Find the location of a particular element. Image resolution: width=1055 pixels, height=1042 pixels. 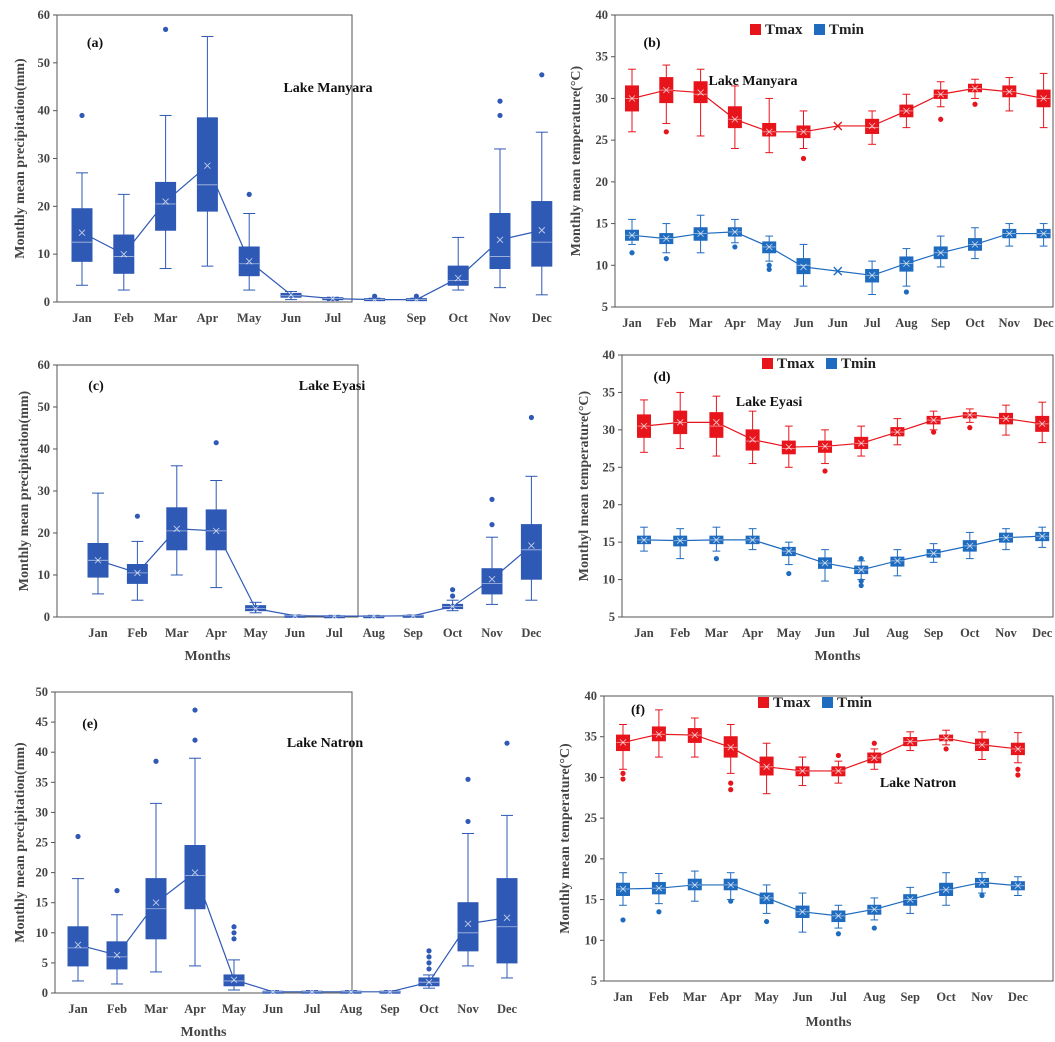

panel-label: (c) is located at coordinates (96, 386).